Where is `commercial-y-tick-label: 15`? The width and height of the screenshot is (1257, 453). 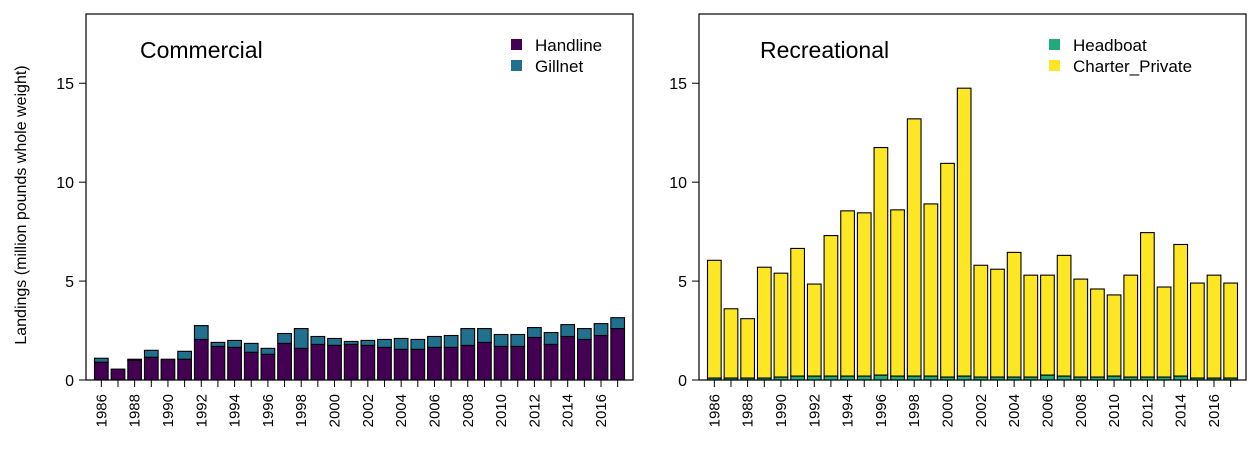 commercial-y-tick-label: 15 is located at coordinates (65, 84).